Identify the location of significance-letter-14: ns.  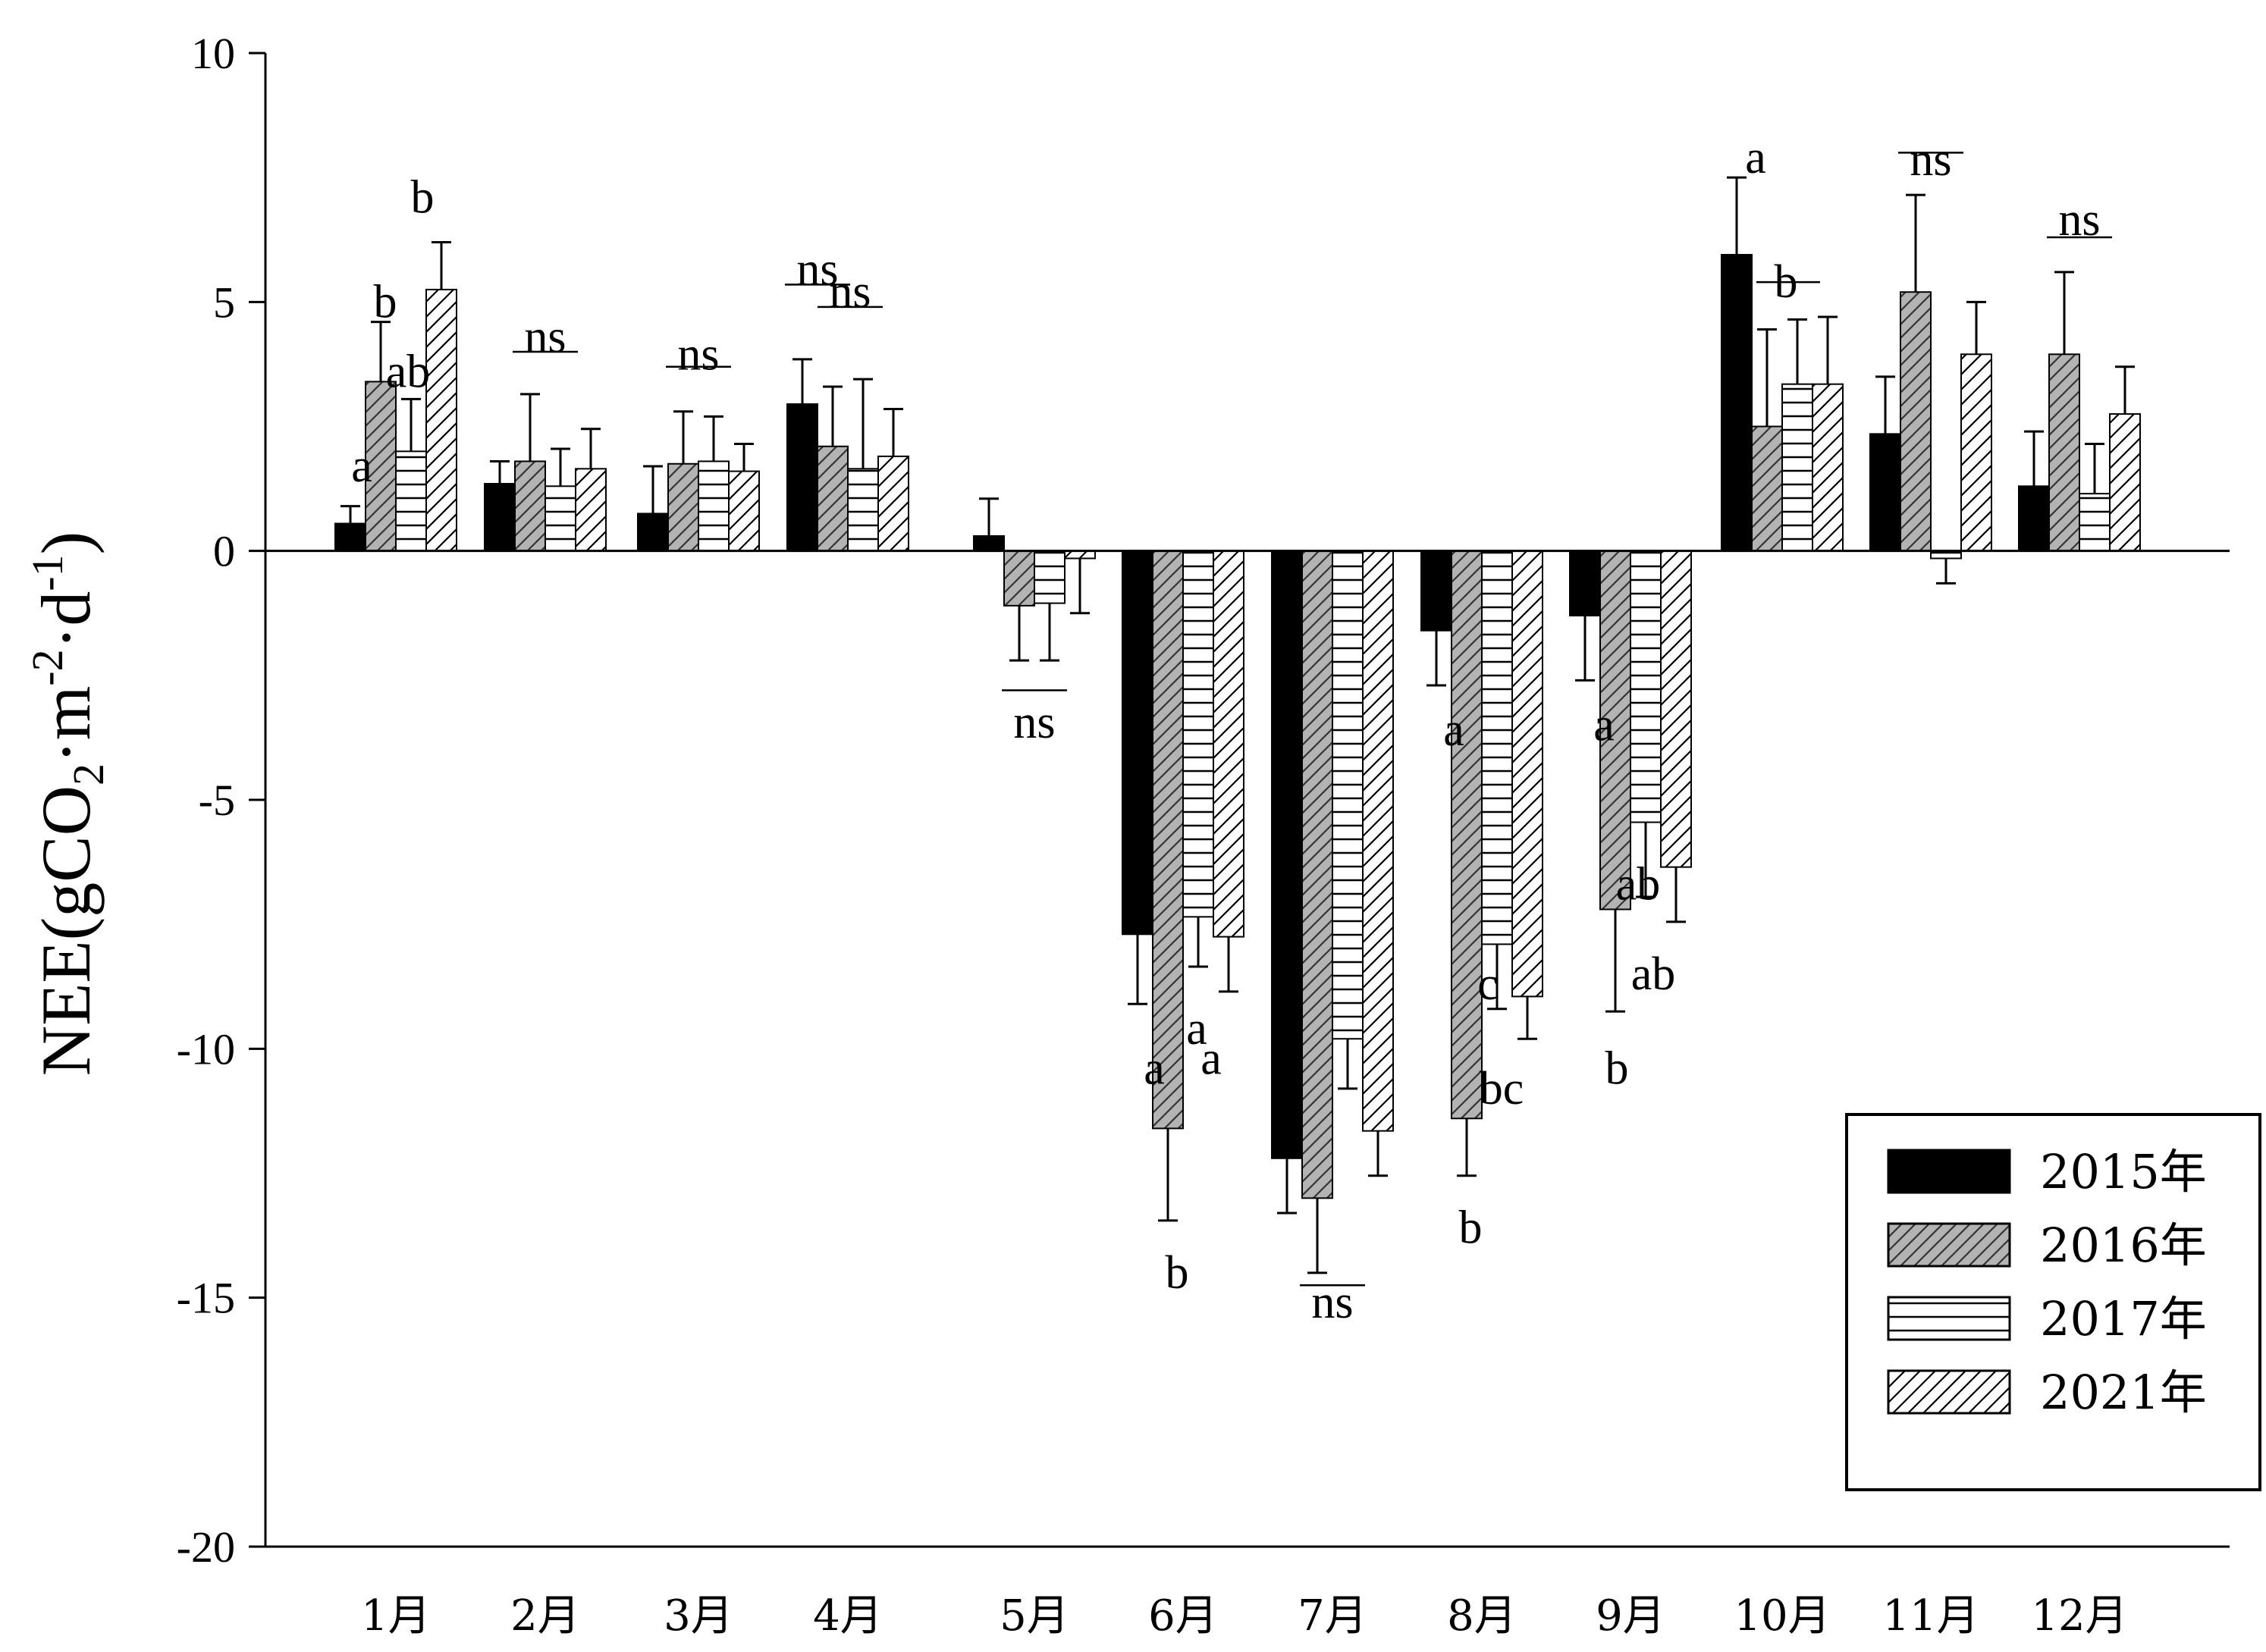
(1332, 1302).